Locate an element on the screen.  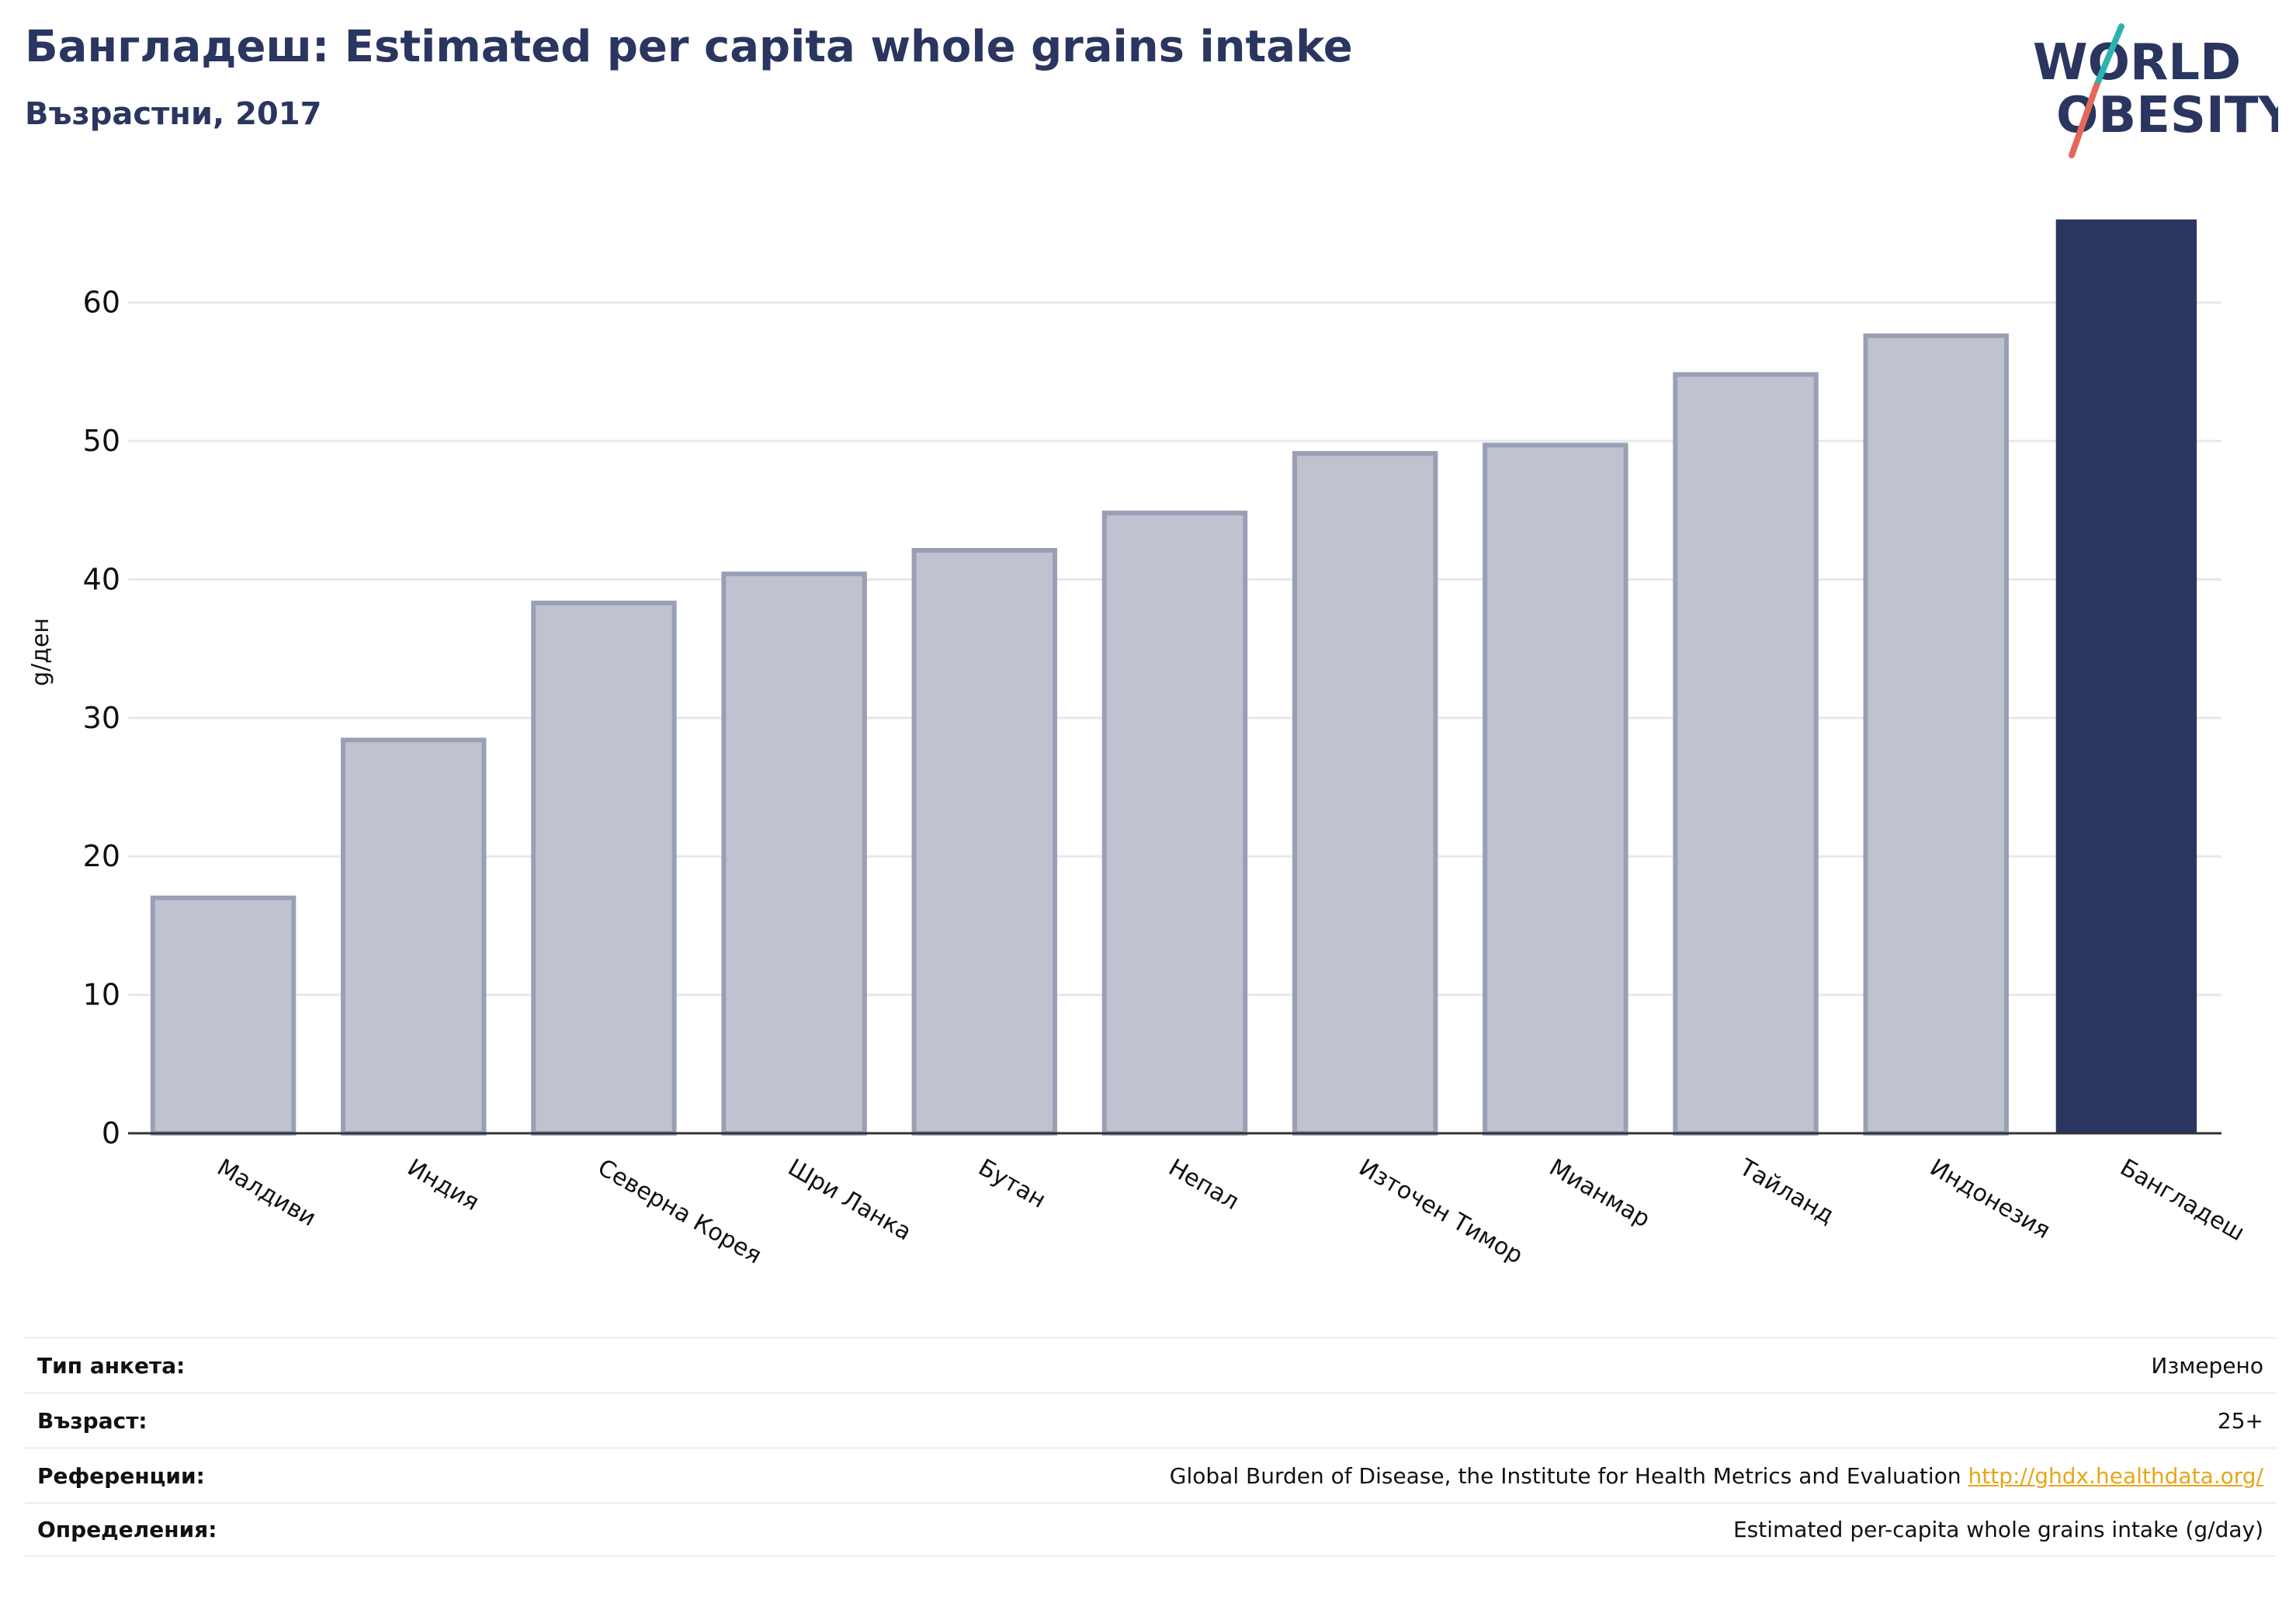
x-tick-label: Индонезия is located at coordinates (1990, 1199).